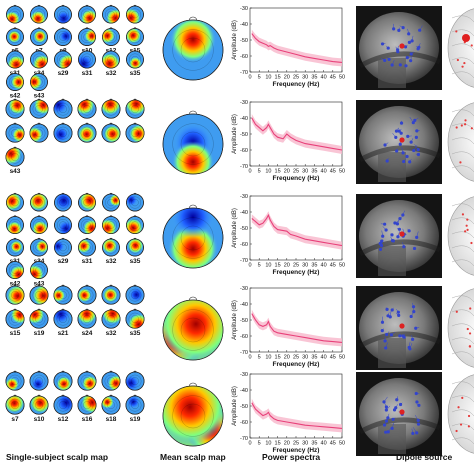 Image resolution: width=474 pixels, height=474 pixels. What do you see at coordinates (193, 457) in the screenshot?
I see `title-mean-scalp: Mean scalp map` at bounding box center [193, 457].